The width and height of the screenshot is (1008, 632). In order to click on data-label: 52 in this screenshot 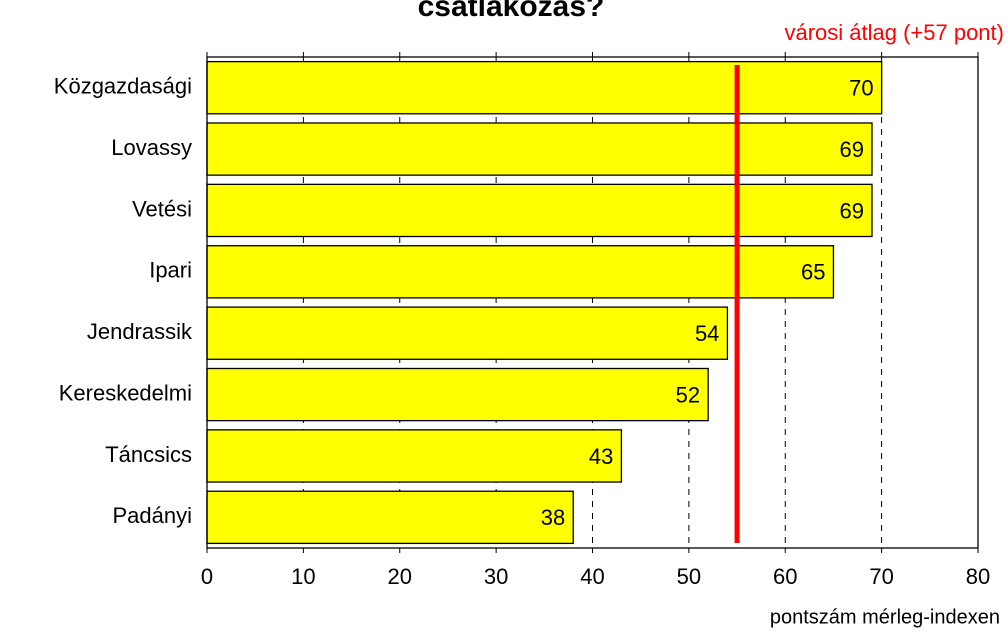, I will do `click(688, 394)`.